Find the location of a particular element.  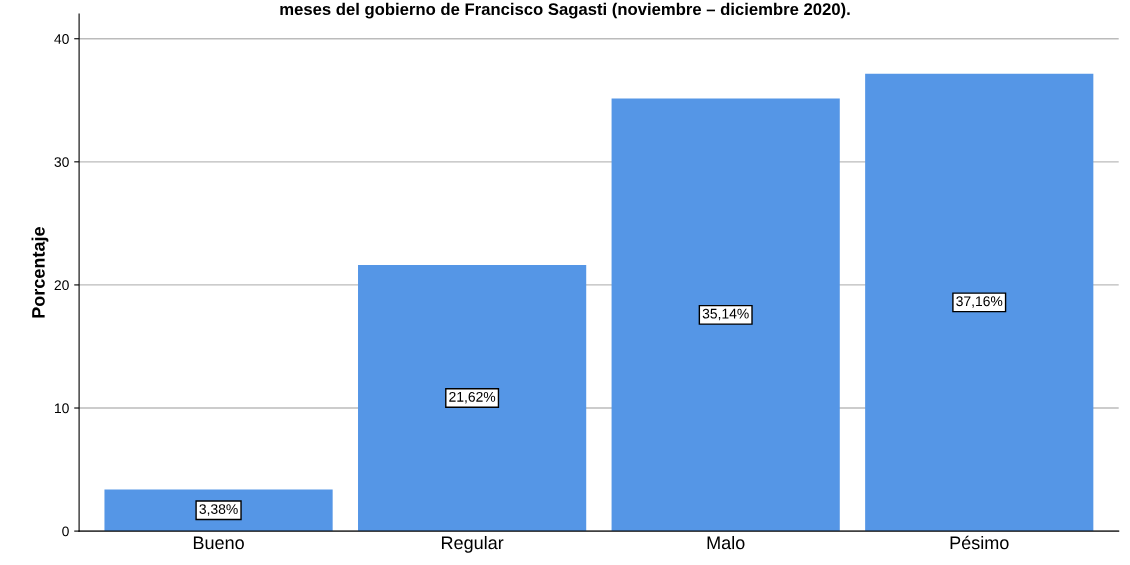

x-tick-label: Pésimo is located at coordinates (979, 542).